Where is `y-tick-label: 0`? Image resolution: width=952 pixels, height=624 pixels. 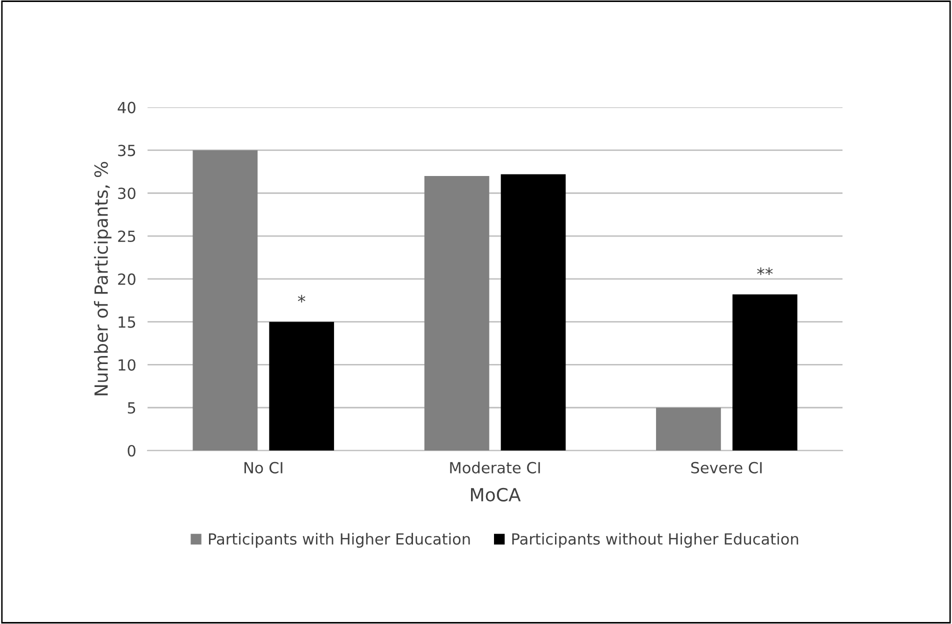 y-tick-label: 0 is located at coordinates (132, 450).